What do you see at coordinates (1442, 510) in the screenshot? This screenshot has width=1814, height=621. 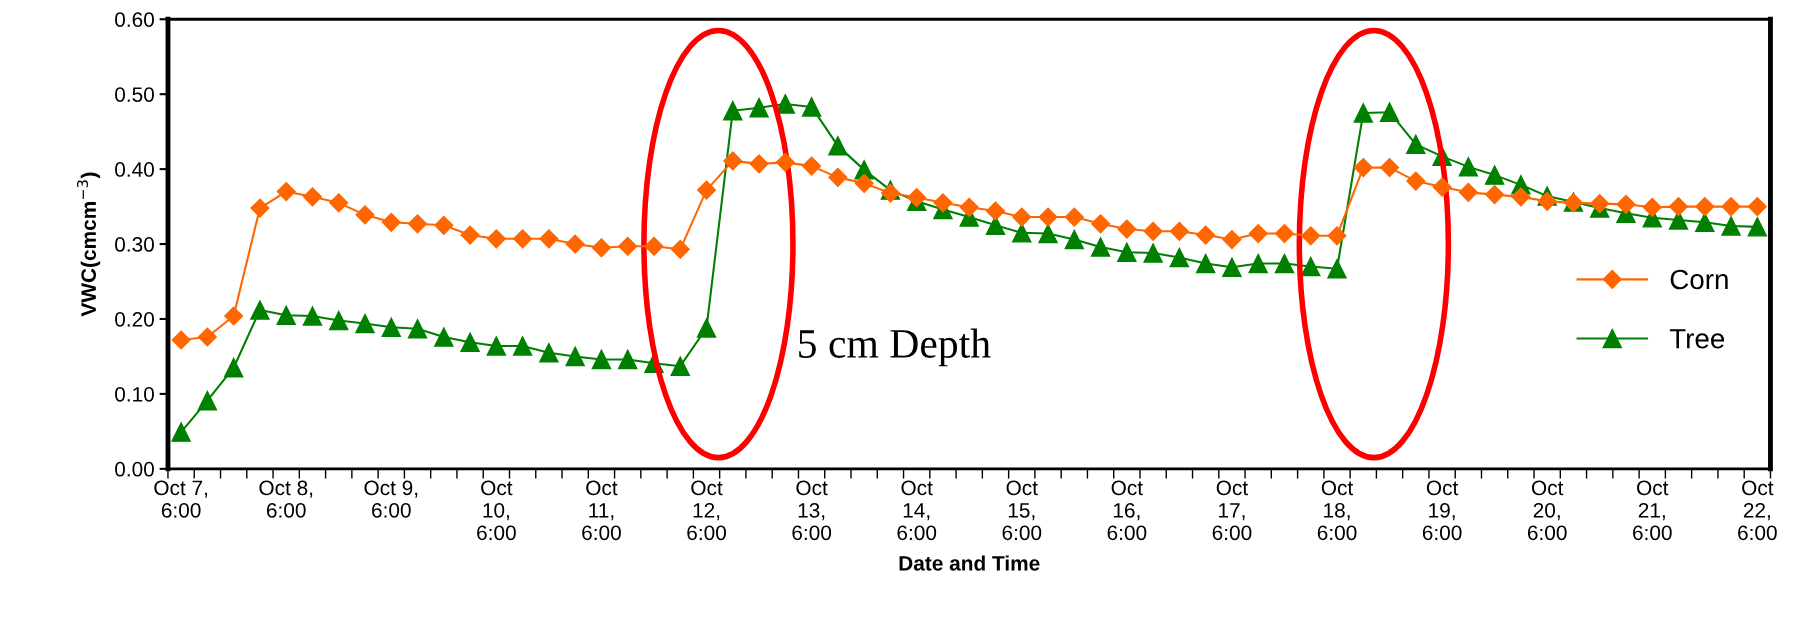 I see `x-tick-label: Oct 19, 6:00` at bounding box center [1442, 510].